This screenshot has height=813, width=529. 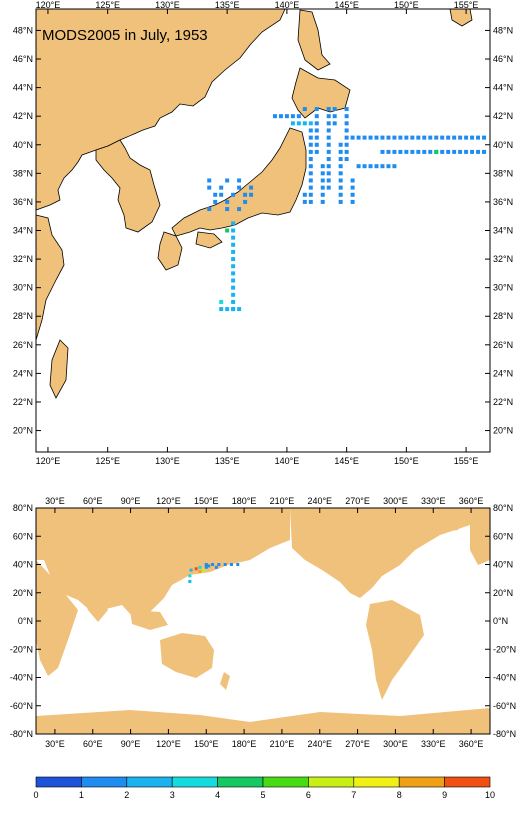 I want to click on lon-tick-label: 210°E, so click(x=282, y=744).